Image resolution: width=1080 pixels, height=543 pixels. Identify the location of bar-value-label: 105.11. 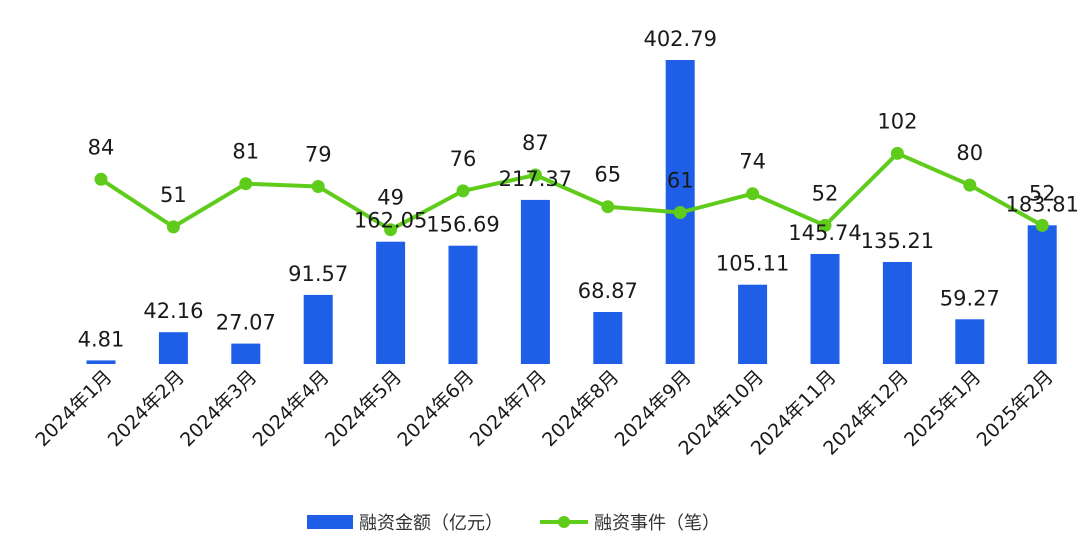
(752, 264).